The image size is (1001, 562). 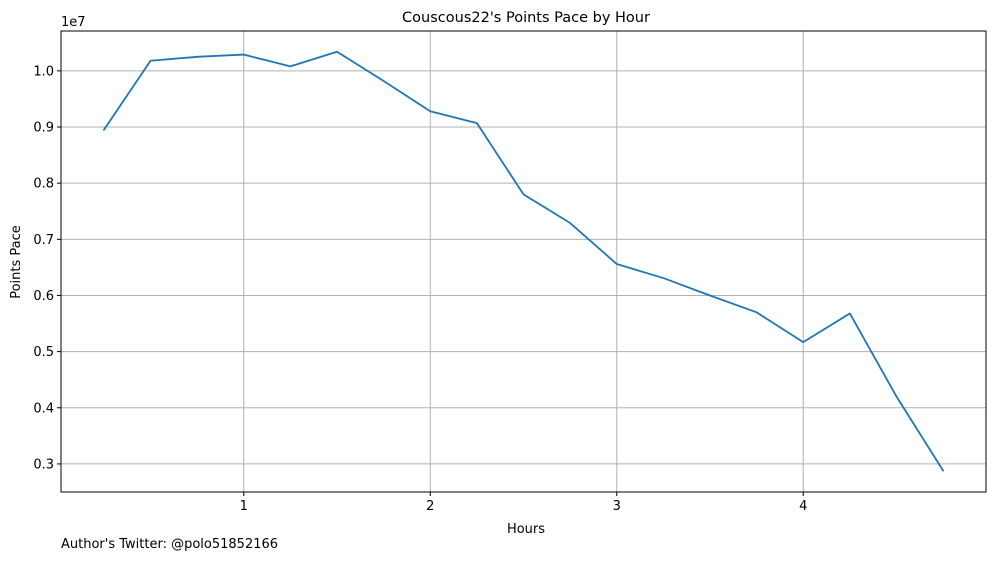 I want to click on author-footer: Author's Twitter: @polo51852166, so click(x=170, y=544).